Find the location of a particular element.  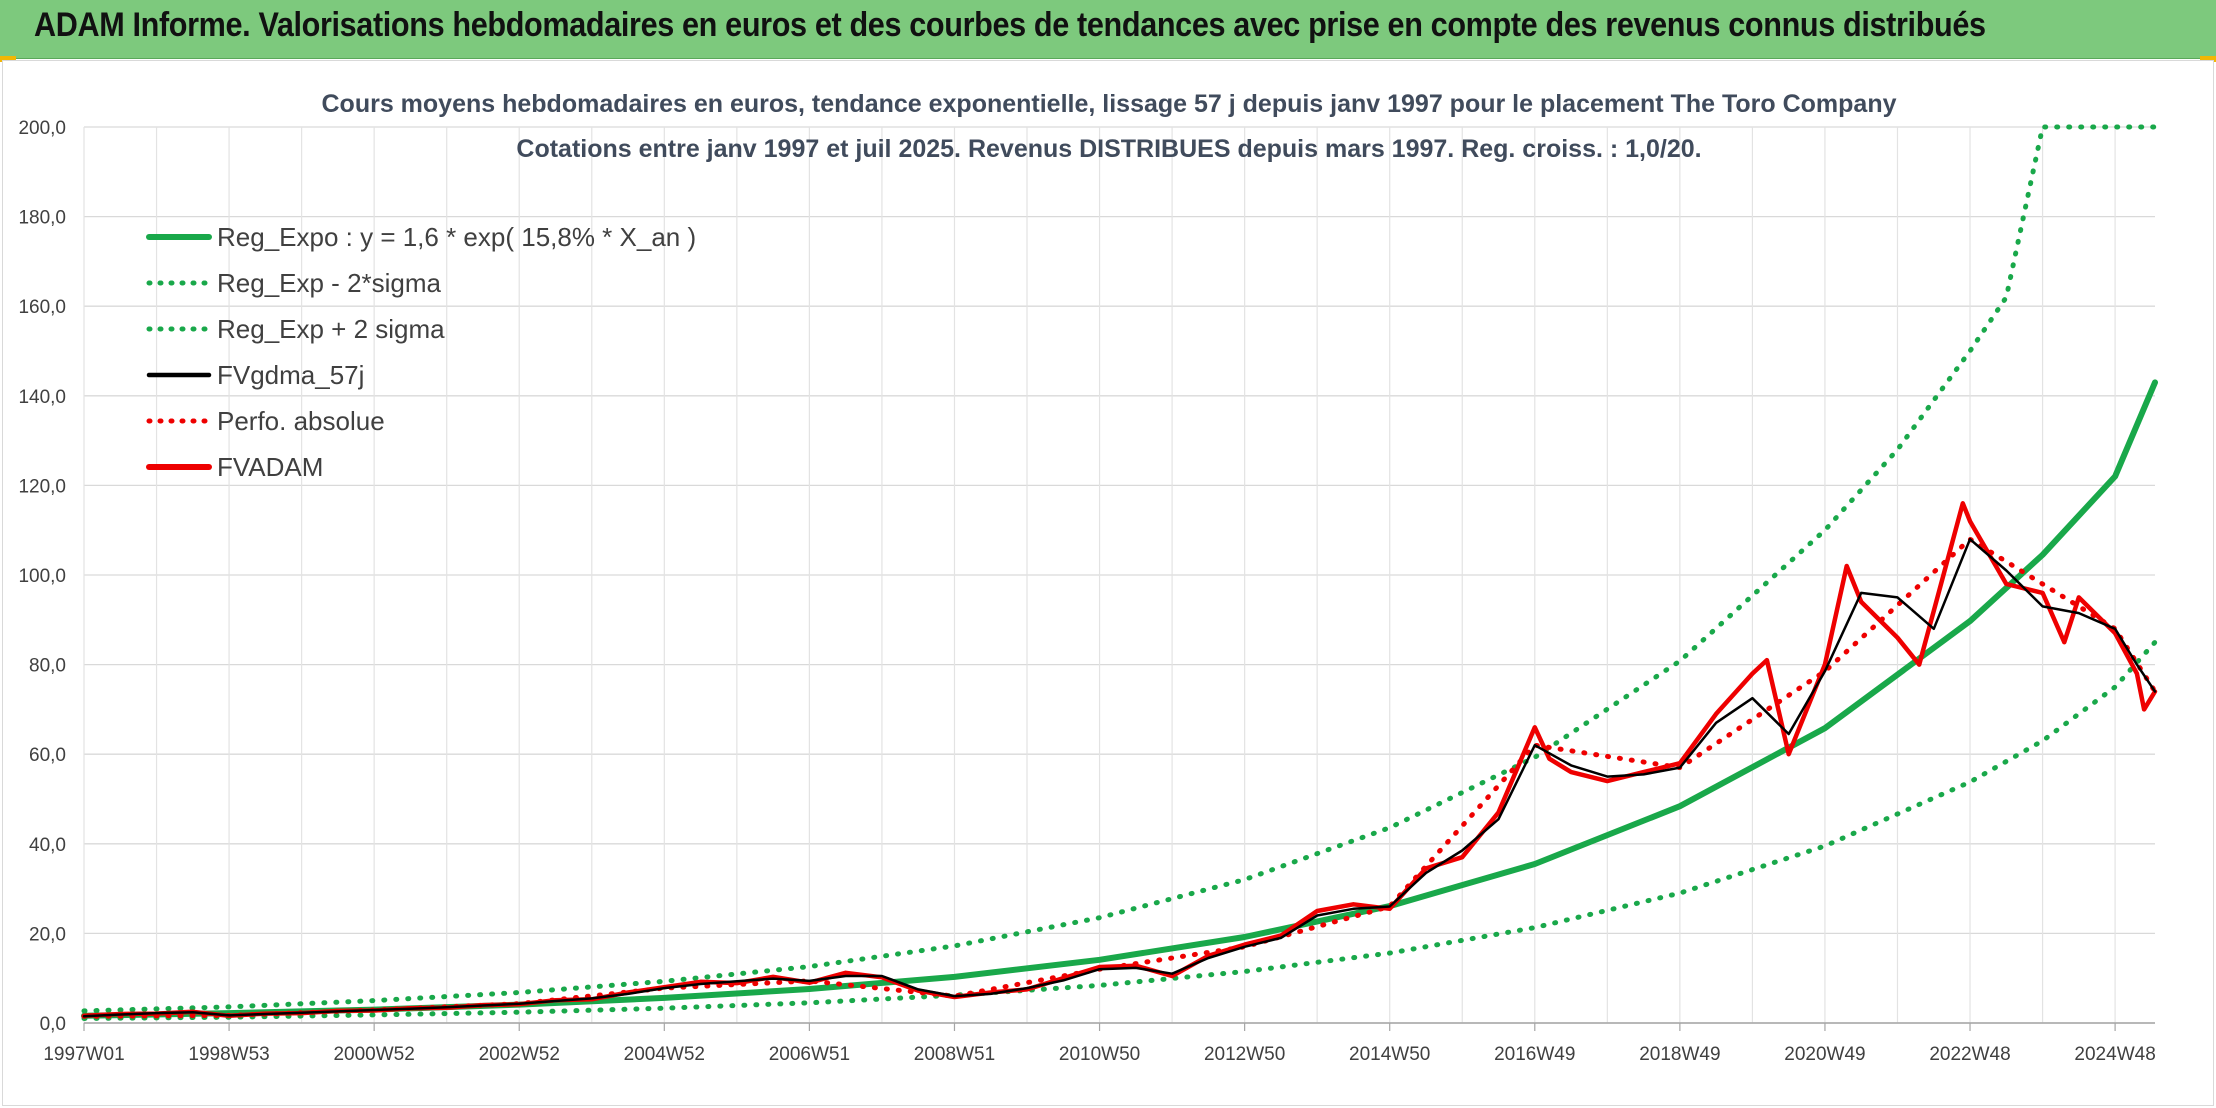

y-tick-label: 20,0 is located at coordinates (47, 934).